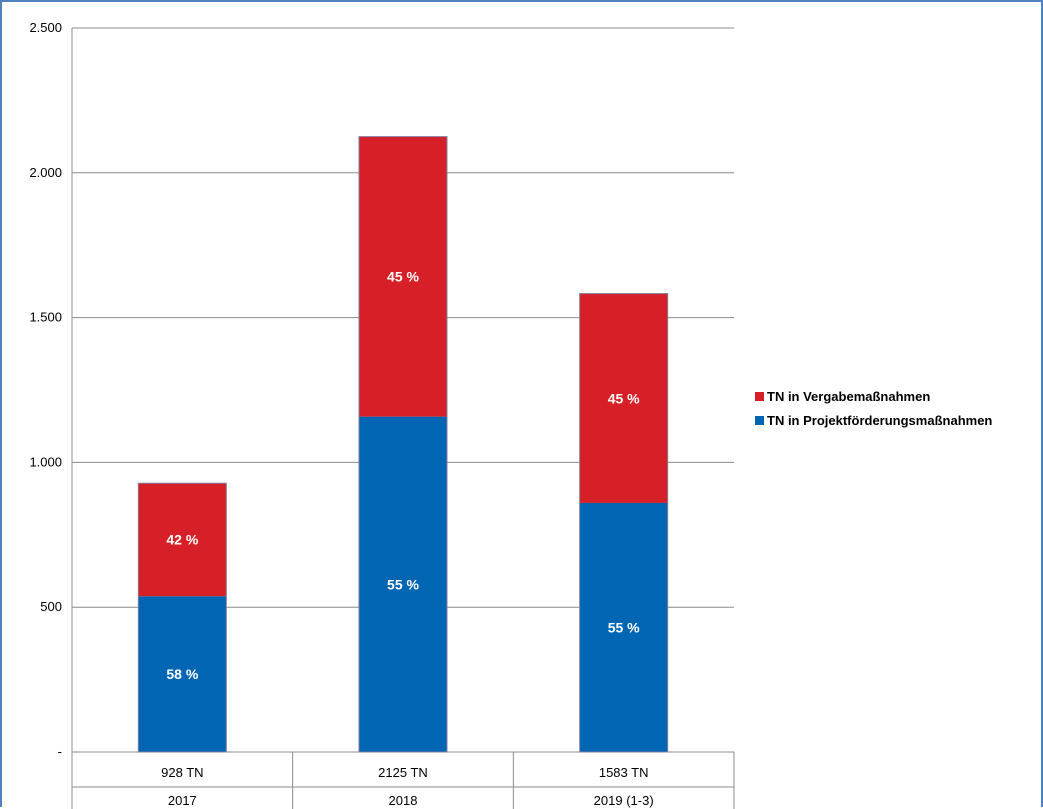 The height and width of the screenshot is (809, 1043). I want to click on y-tick-label: 2.000, so click(45, 172).